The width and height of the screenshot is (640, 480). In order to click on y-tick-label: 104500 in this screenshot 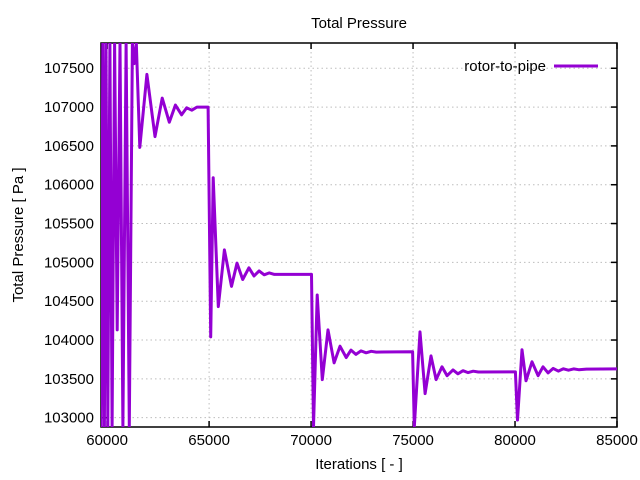, I will do `click(69, 301)`.